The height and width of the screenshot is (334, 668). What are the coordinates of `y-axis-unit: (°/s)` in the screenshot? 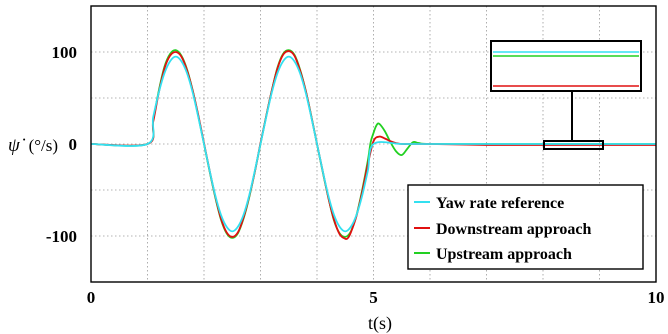 It's located at (43, 145).